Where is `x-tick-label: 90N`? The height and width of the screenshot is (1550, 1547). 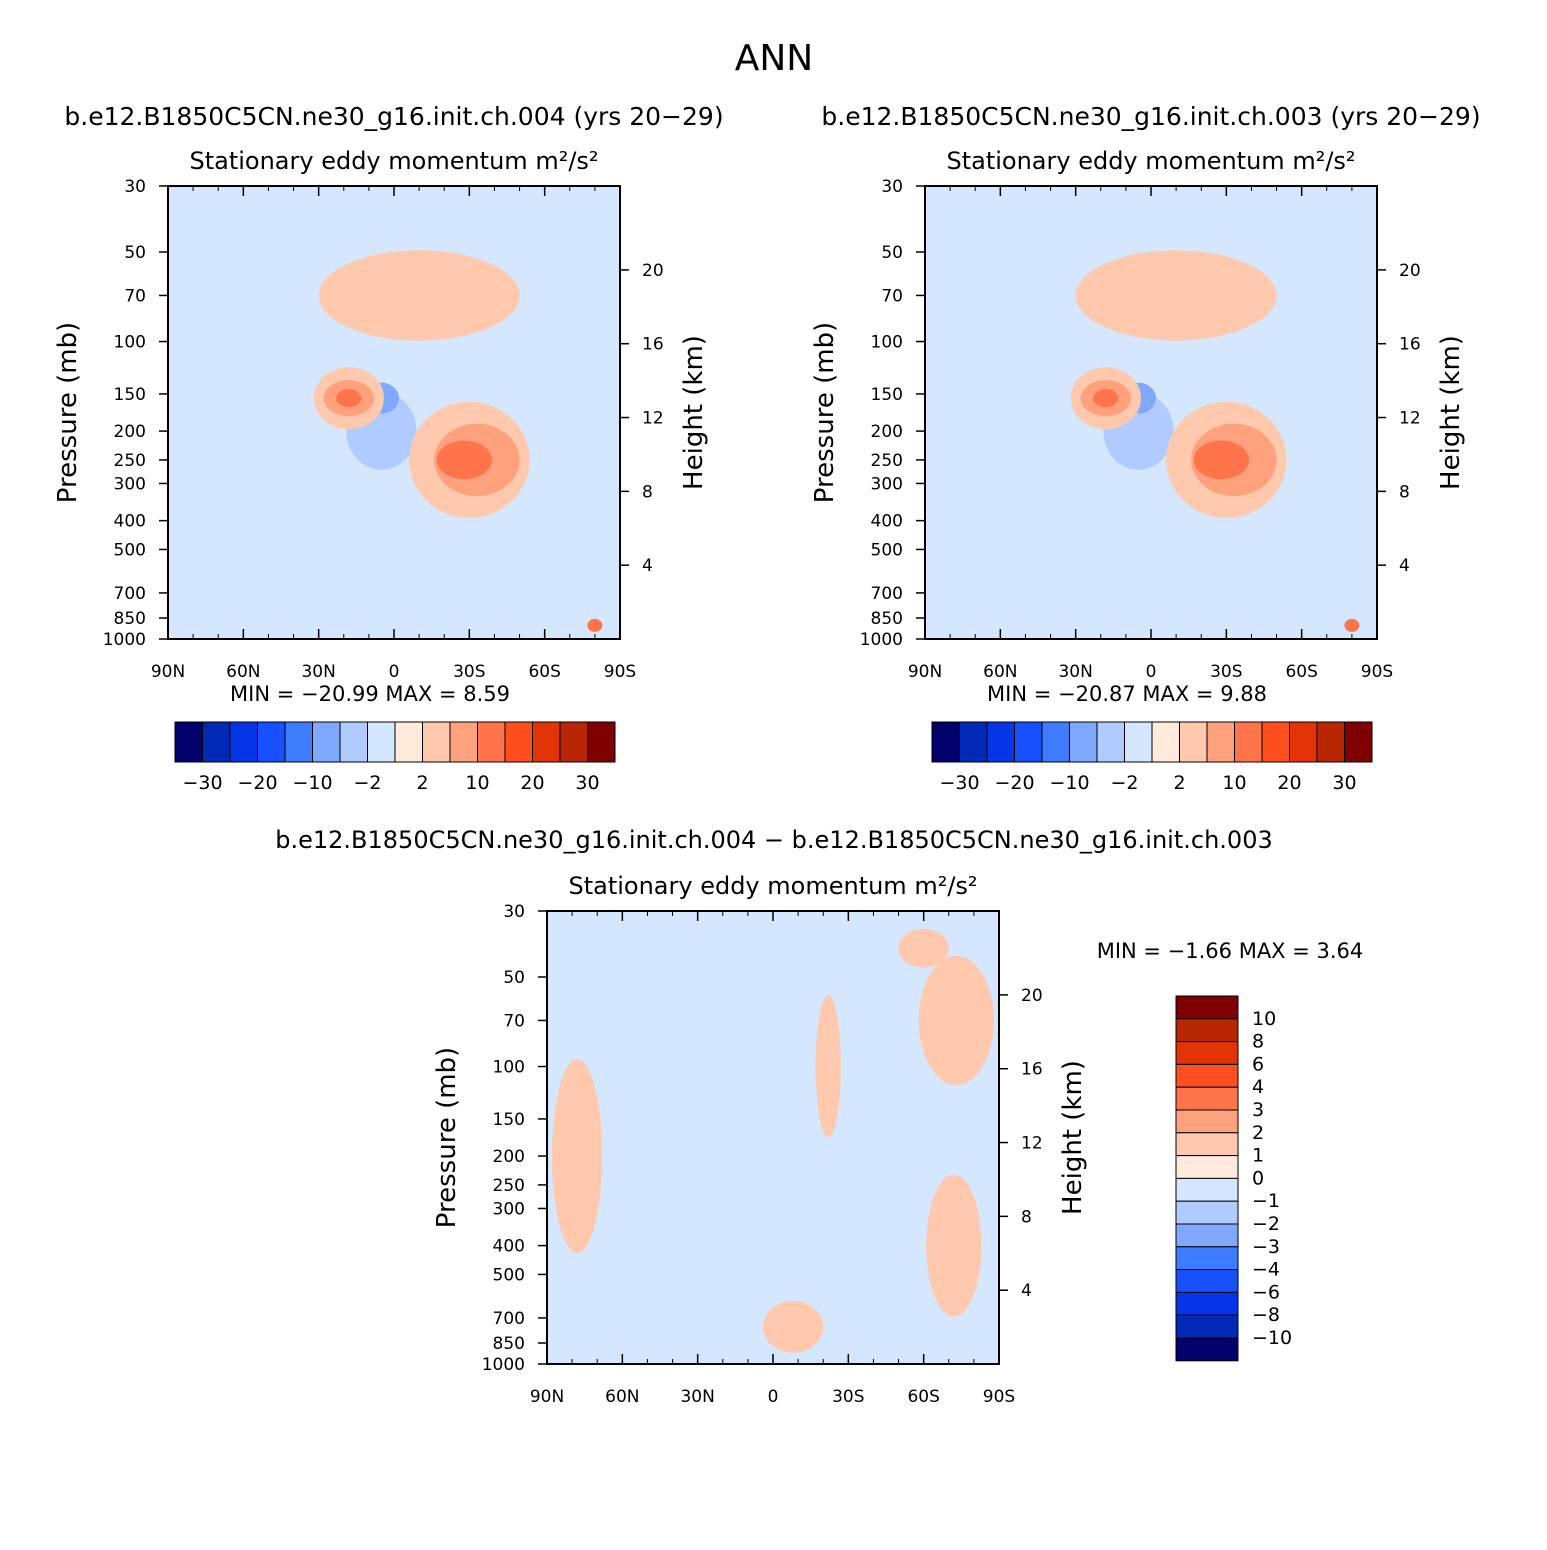
x-tick-label: 90N is located at coordinates (925, 672).